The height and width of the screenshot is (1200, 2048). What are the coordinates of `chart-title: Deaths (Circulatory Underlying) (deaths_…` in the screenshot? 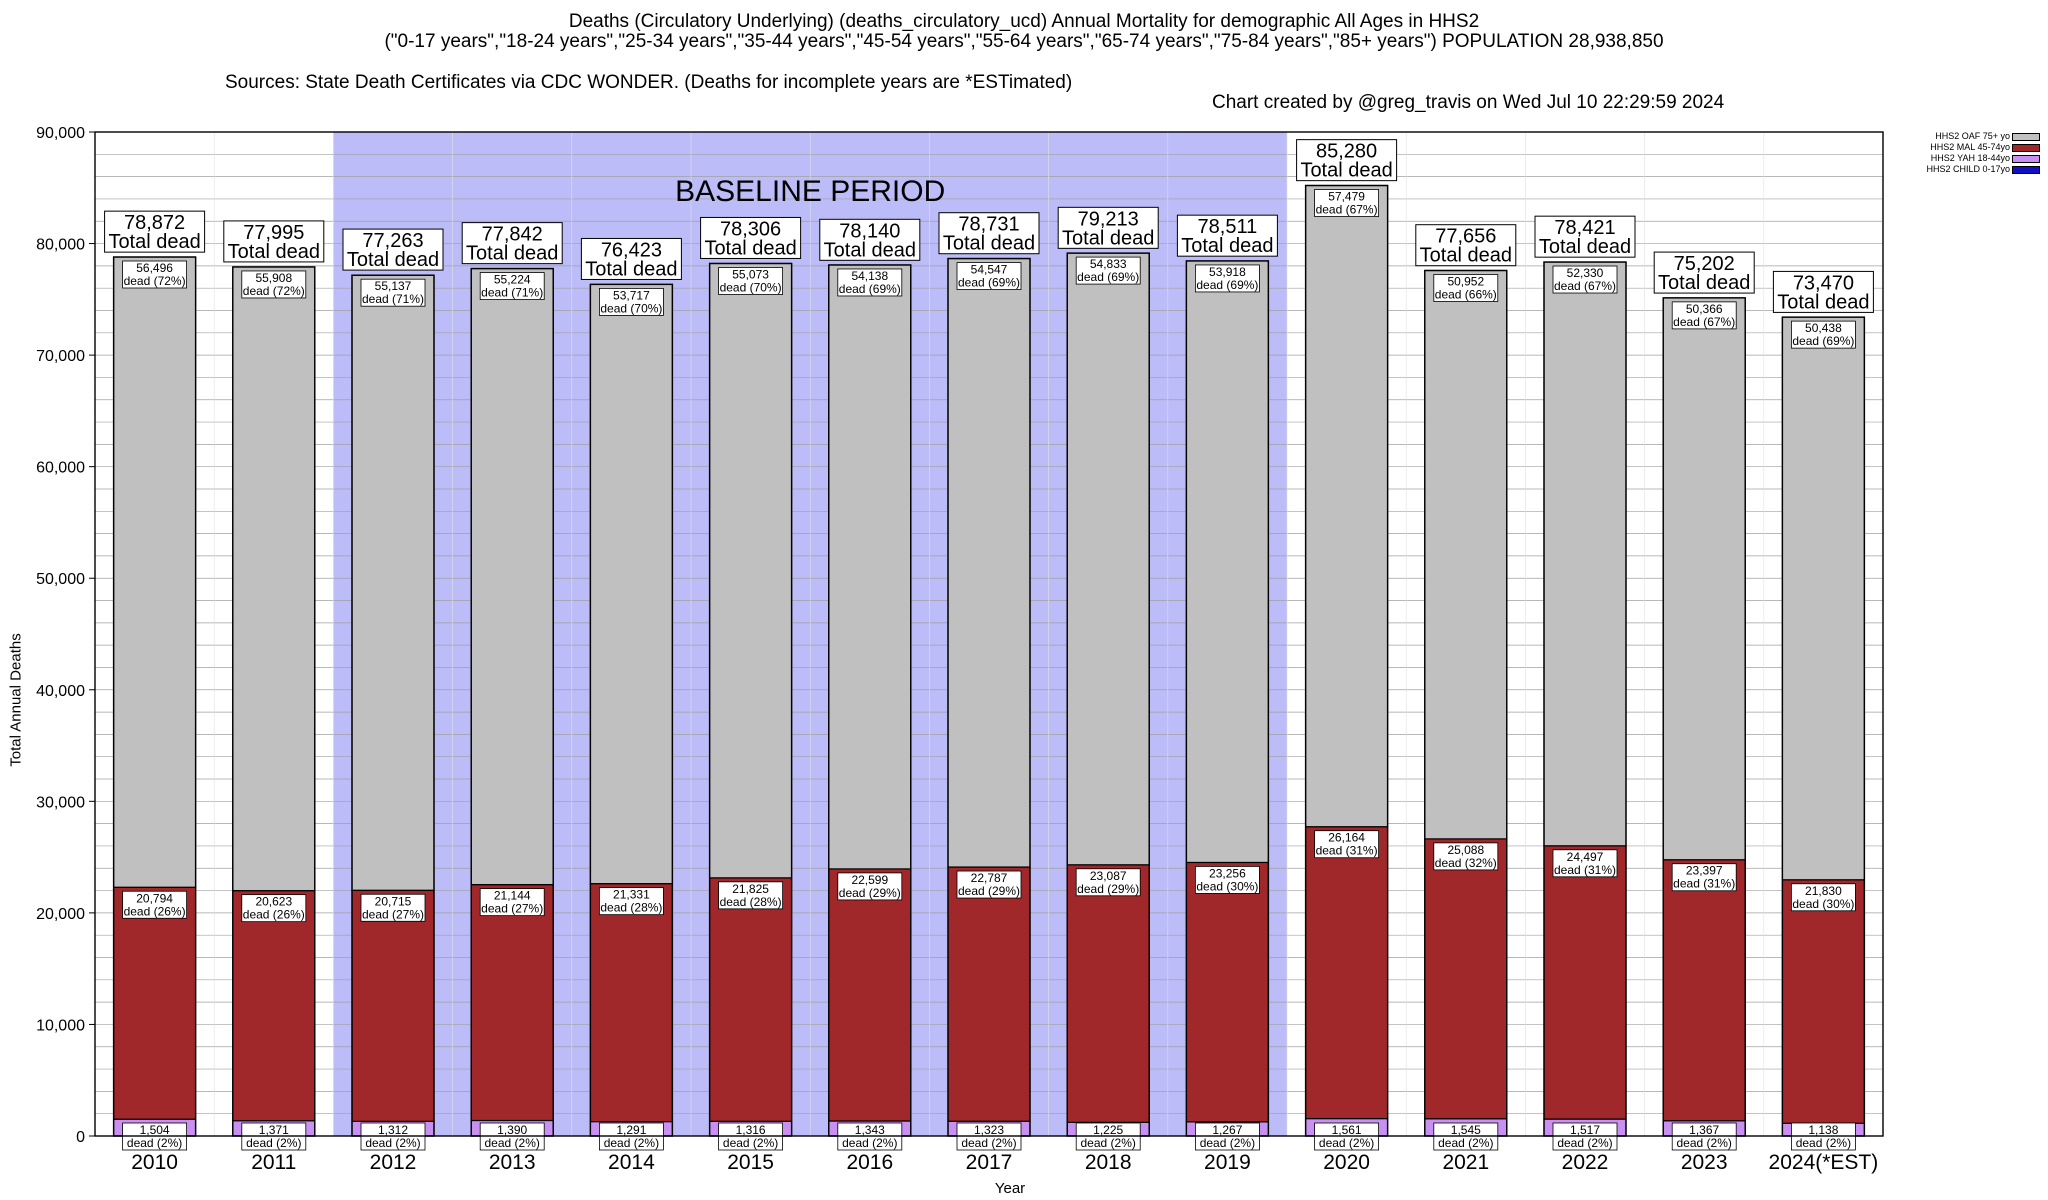 It's located at (1024, 21).